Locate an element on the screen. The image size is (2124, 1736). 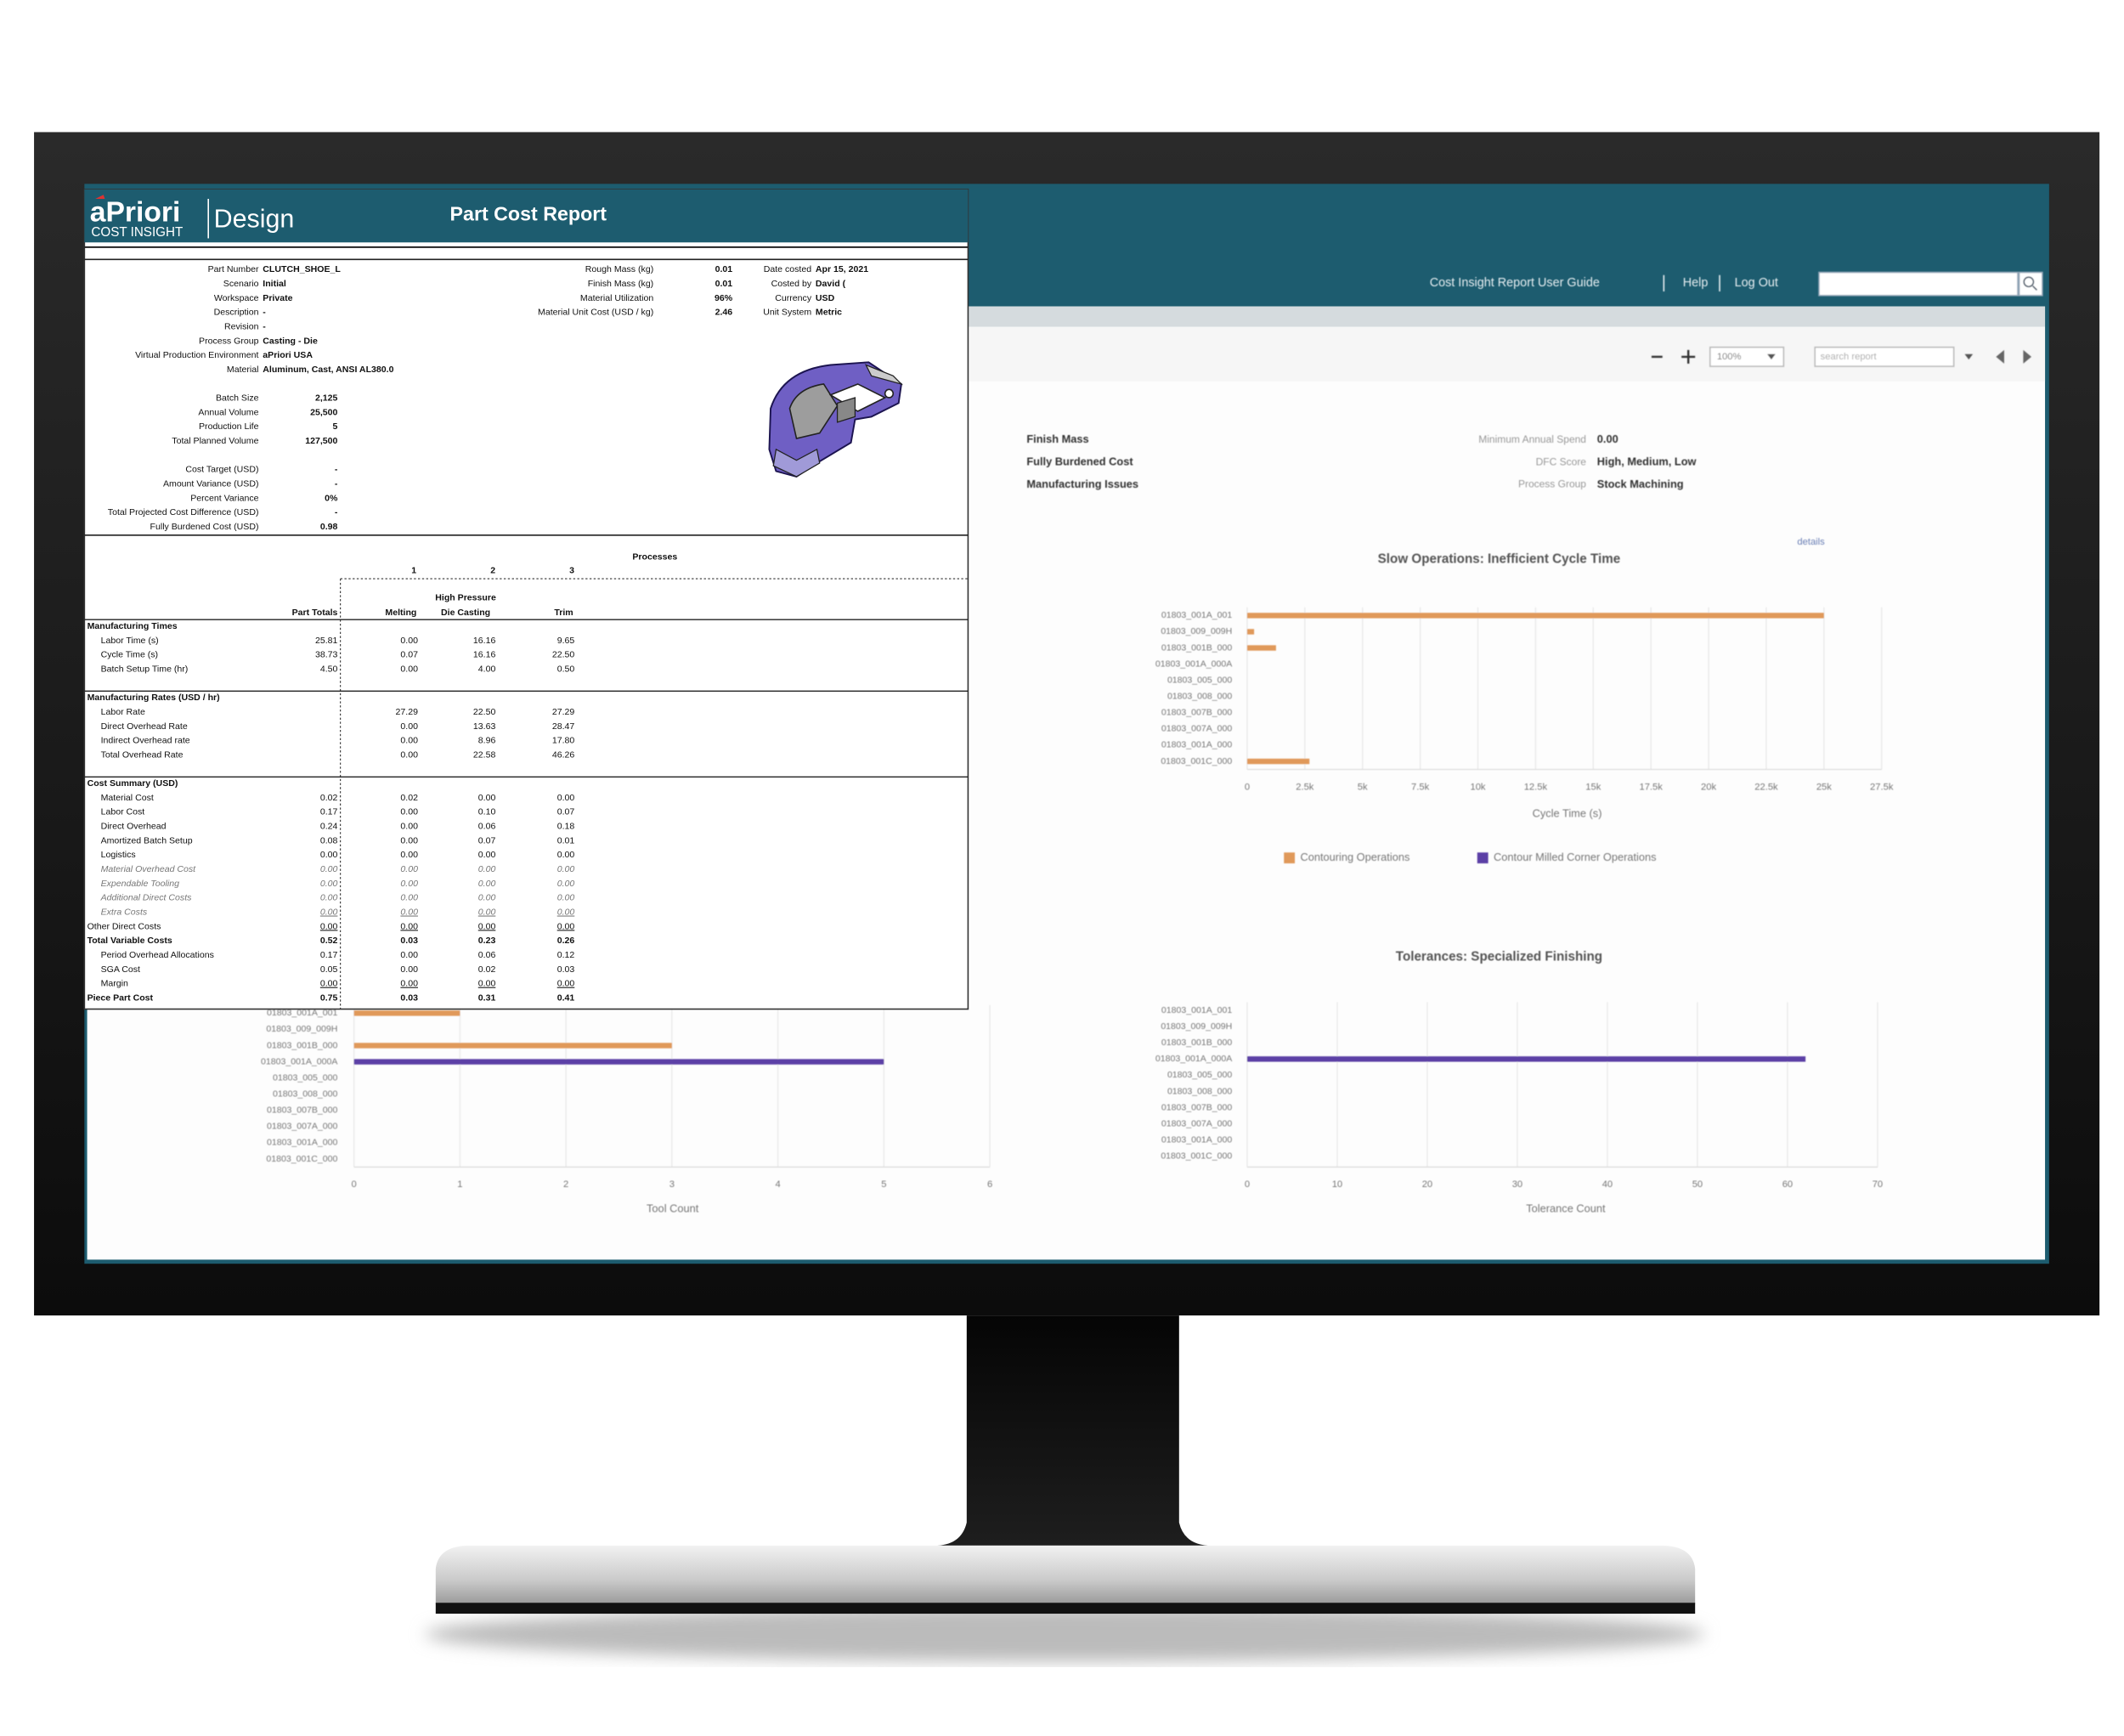
category-label: 01803_001B_000 is located at coordinates (1197, 1043).